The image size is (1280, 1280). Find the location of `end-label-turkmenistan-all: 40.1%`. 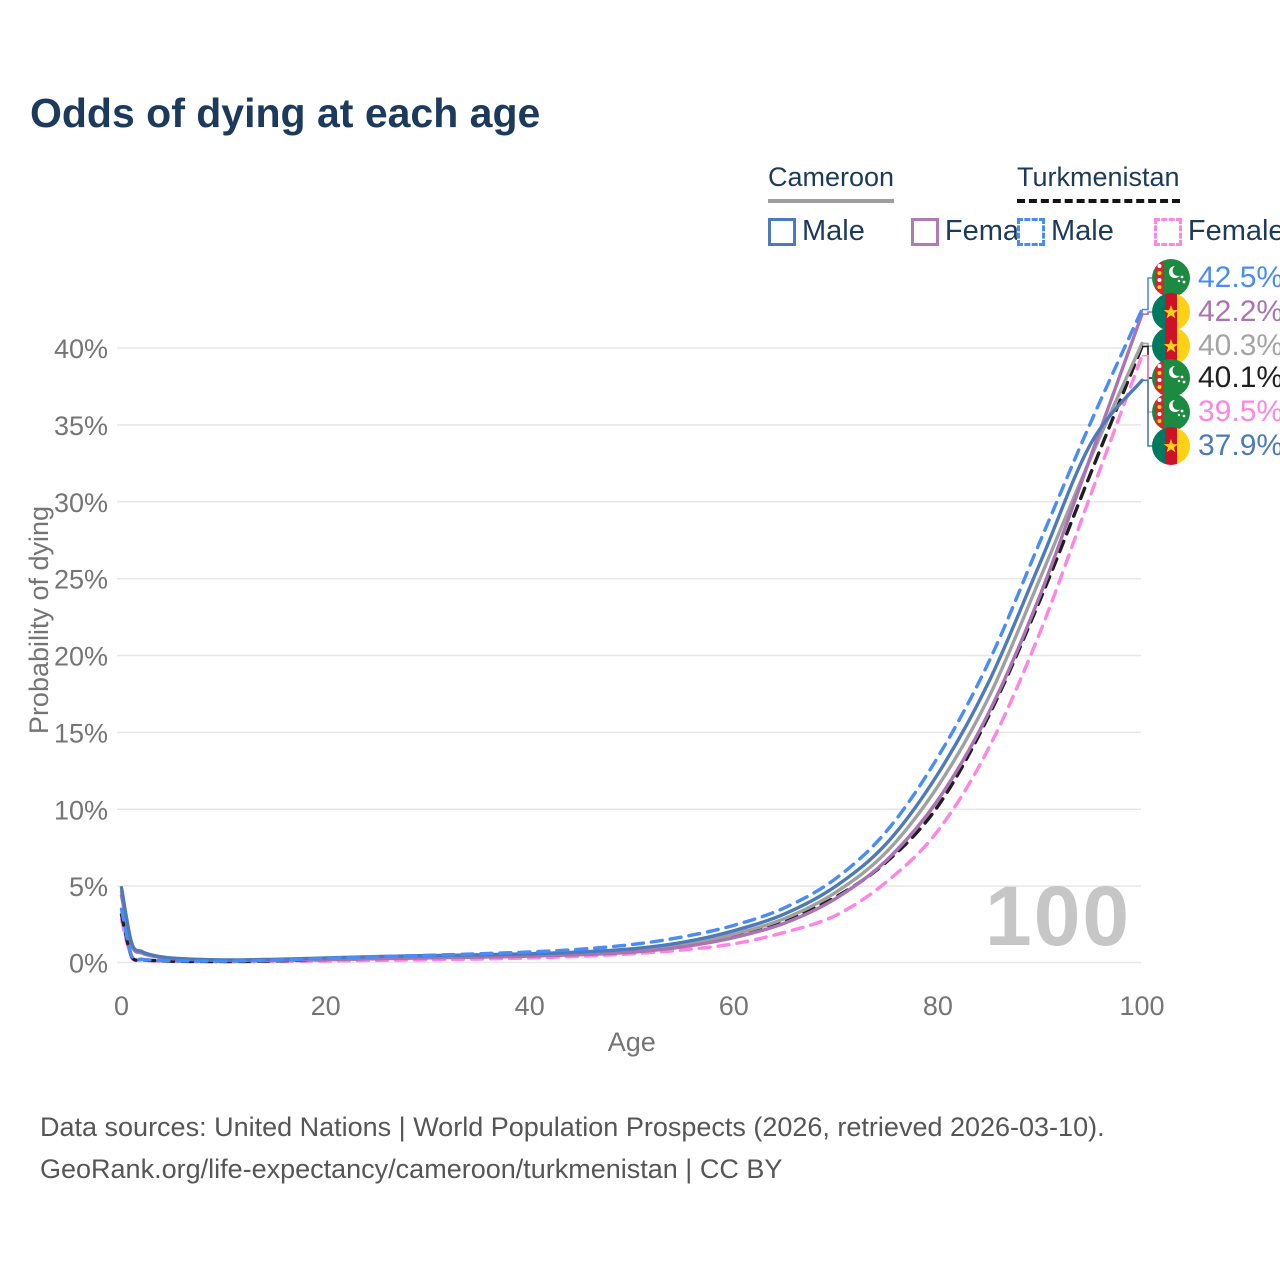

end-label-turkmenistan-all: 40.1% is located at coordinates (1216, 378).